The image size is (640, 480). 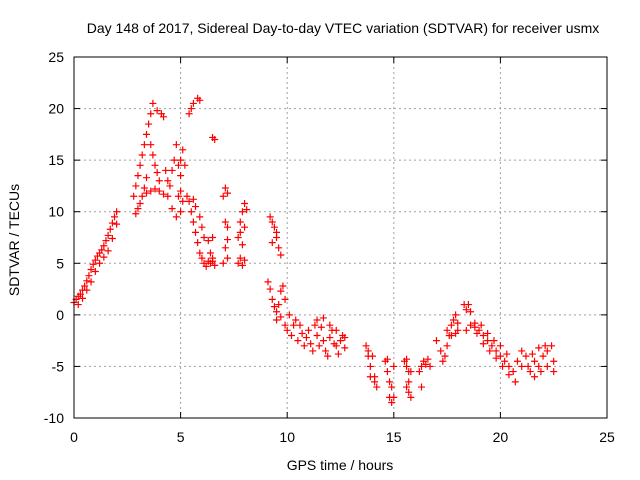 I want to click on y-tick-label: 5, so click(x=60, y=263).